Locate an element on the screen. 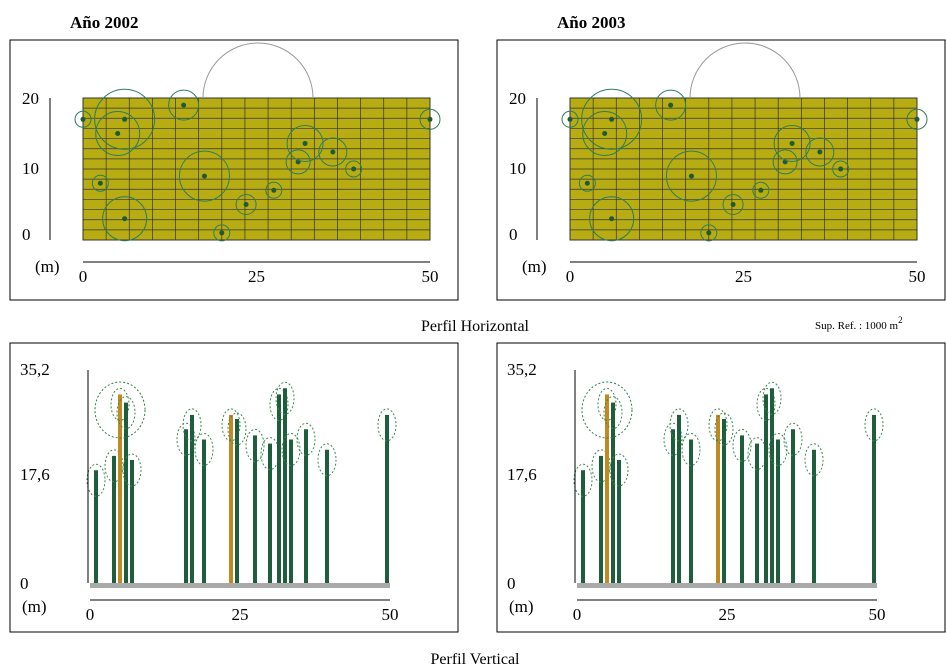 This screenshot has width=946, height=672. caption-vertical: Perfil Vertical is located at coordinates (475, 659).